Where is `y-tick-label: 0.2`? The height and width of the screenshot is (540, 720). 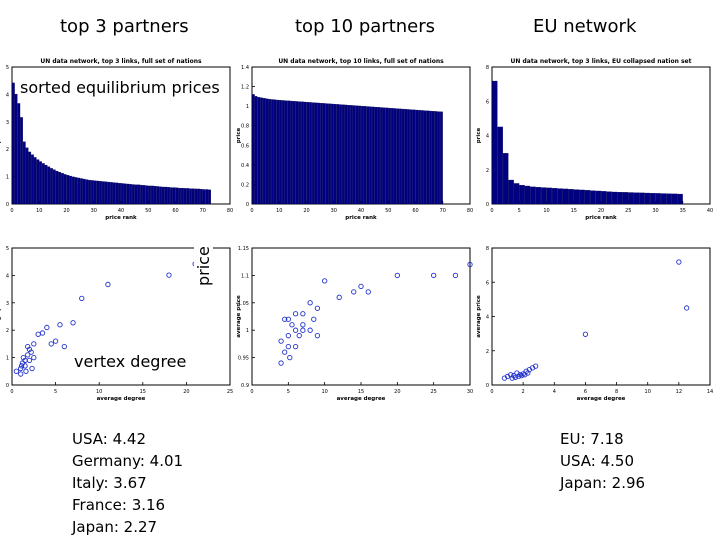 y-tick-label: 0.2 is located at coordinates (245, 185).